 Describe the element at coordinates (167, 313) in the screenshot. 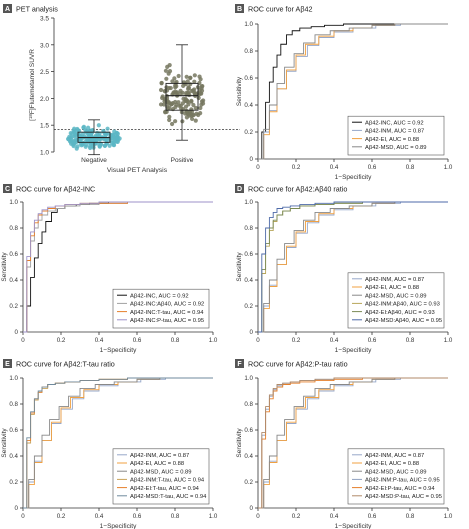

I see `legend-entry: Aβ42-INC:T-tau, AUC = 0.94` at that location.